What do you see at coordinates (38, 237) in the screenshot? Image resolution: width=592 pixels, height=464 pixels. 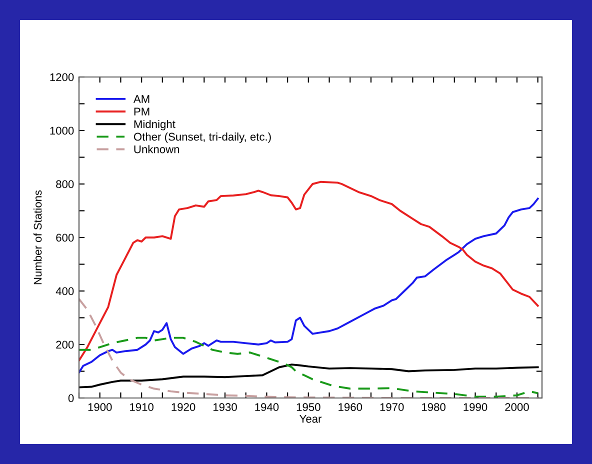 I see `y-axis-title: Number of Stations` at bounding box center [38, 237].